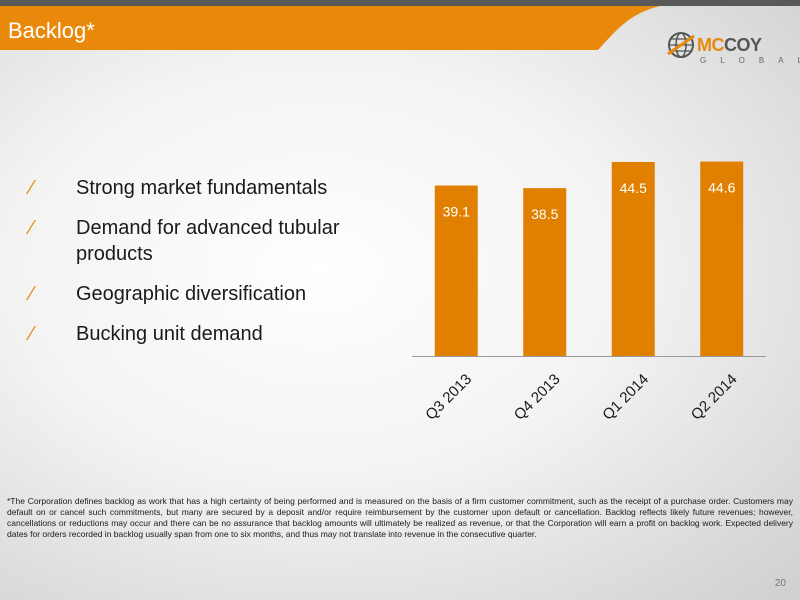  What do you see at coordinates (208, 241) in the screenshot?
I see `bullet-text: Demand for advanced tubular products` at bounding box center [208, 241].